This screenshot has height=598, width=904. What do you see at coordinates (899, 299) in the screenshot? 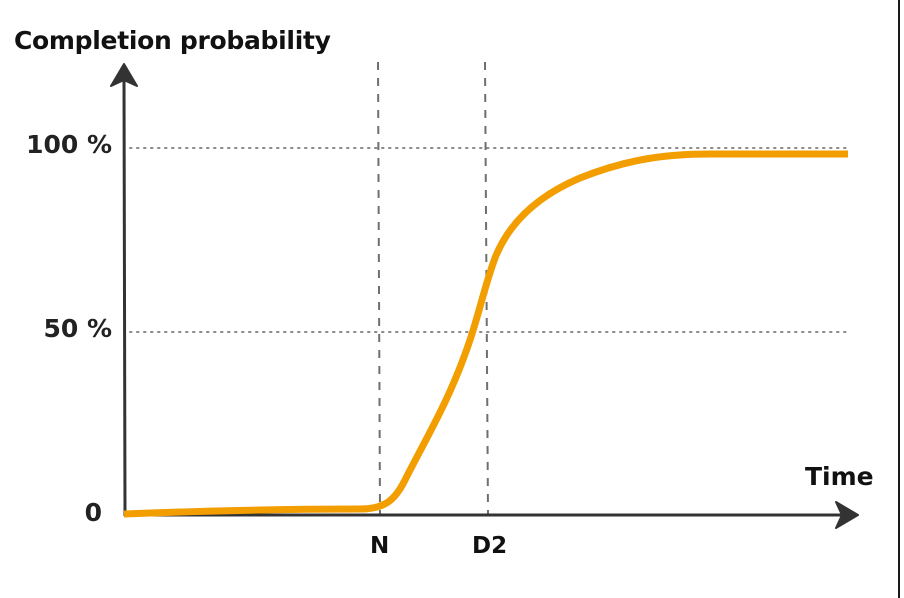
I see `frame-border-right` at bounding box center [899, 299].